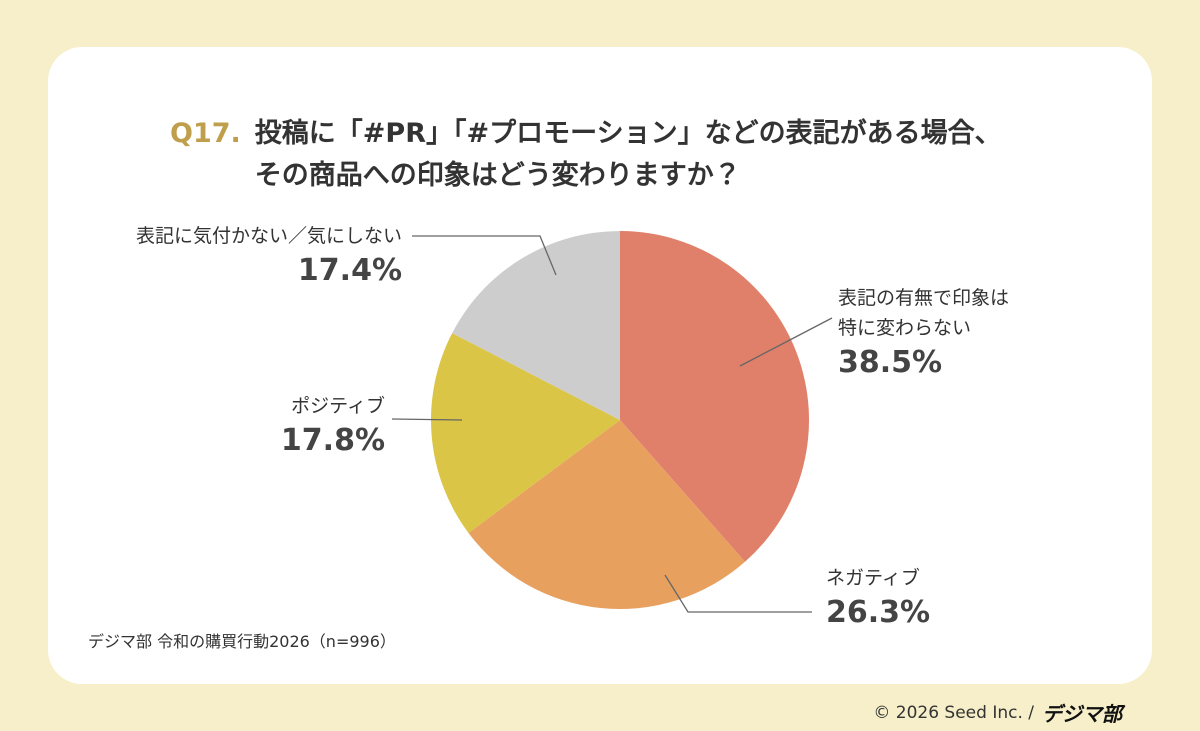 This screenshot has width=1200, height=731. I want to click on value-label: 26.3%, so click(878, 612).